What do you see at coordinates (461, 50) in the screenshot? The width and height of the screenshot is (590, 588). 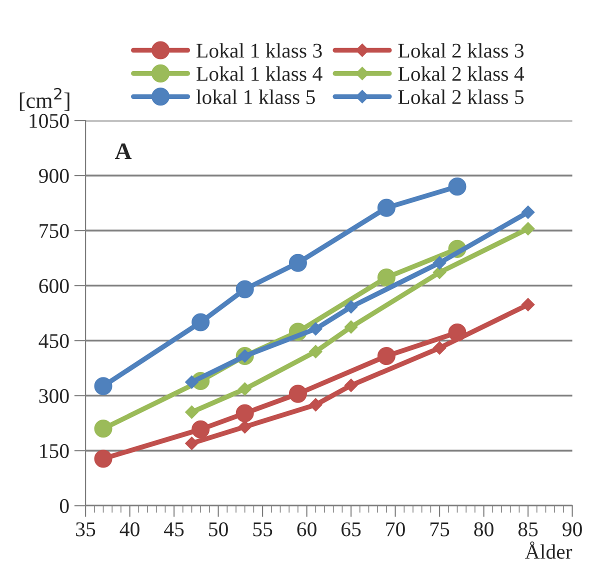 I see `legend-label: Lokal 2 klass 3` at bounding box center [461, 50].